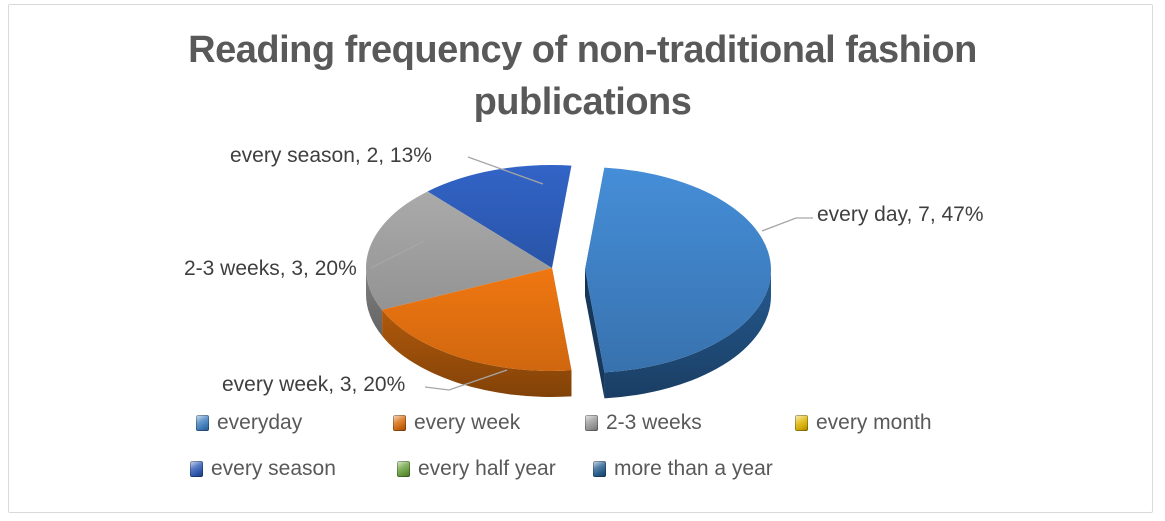 This screenshot has height=521, width=1165. I want to click on legend-swatch-every-week-icon, so click(399, 423).